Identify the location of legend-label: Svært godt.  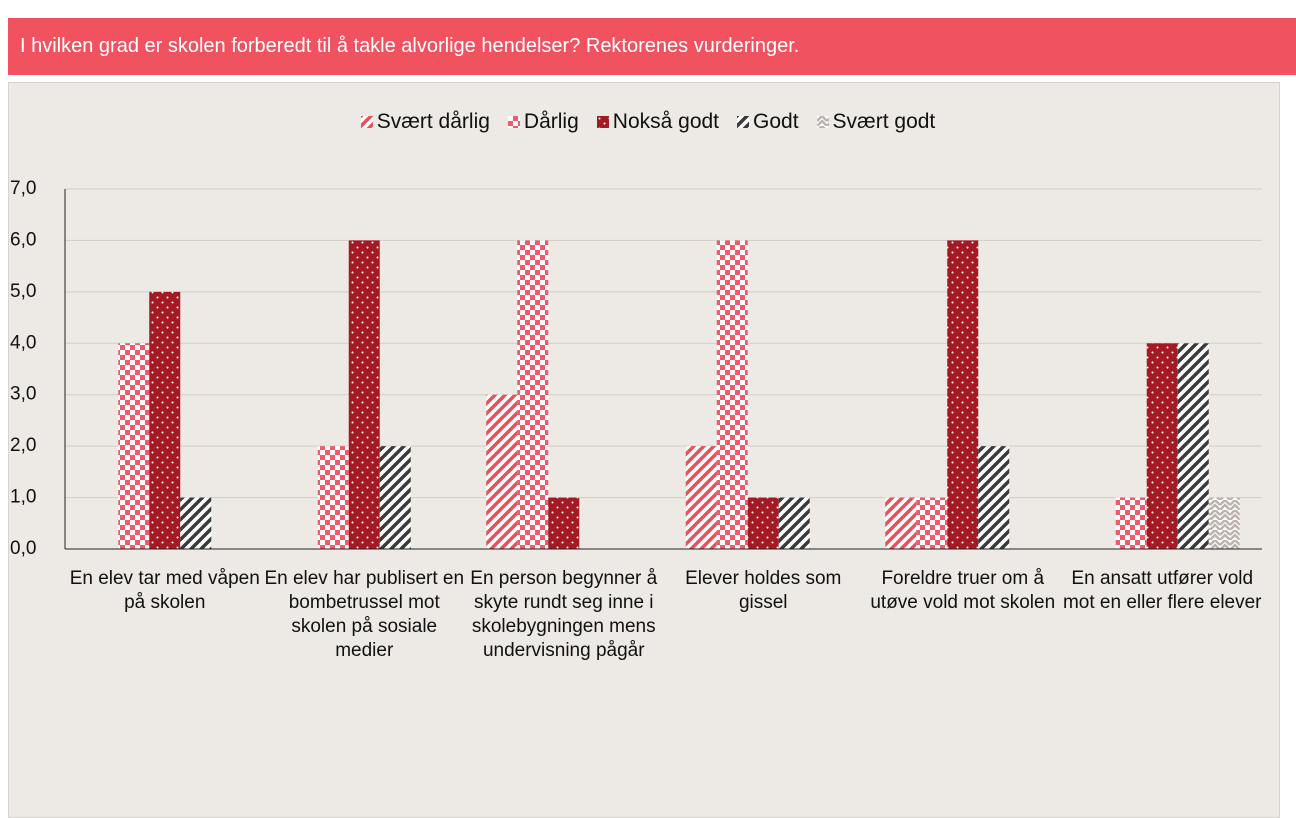
(884, 121).